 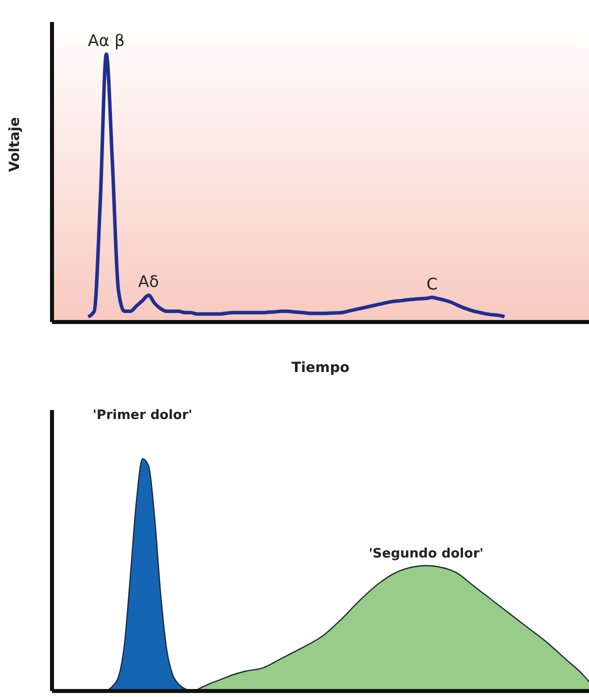 I want to click on annotation: Aα β, so click(x=106, y=40).